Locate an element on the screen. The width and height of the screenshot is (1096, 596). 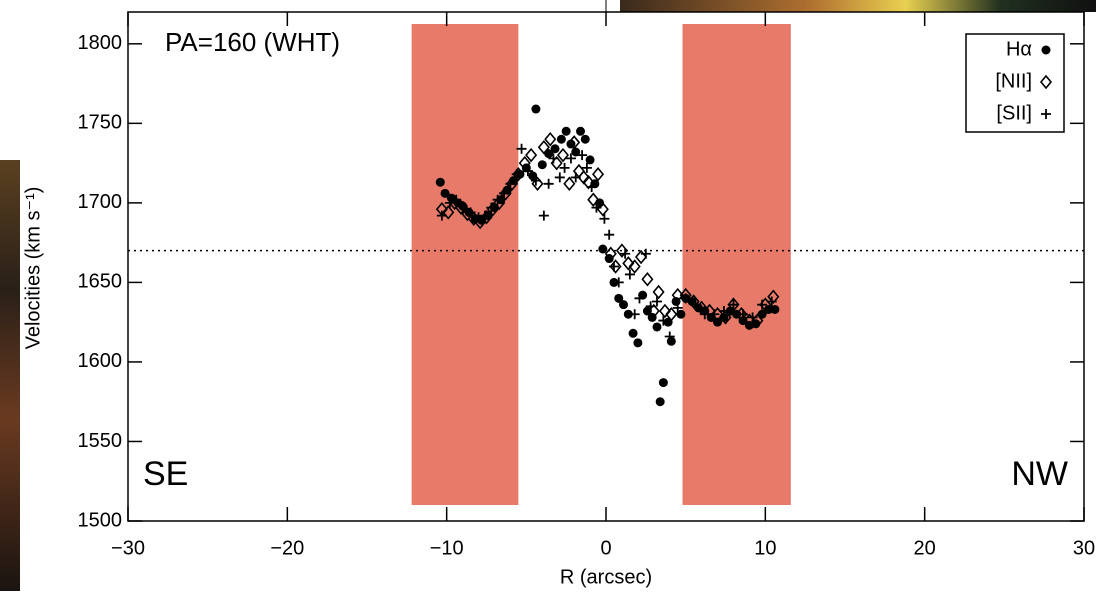
y-tick-label: 1650 is located at coordinates (100, 282).